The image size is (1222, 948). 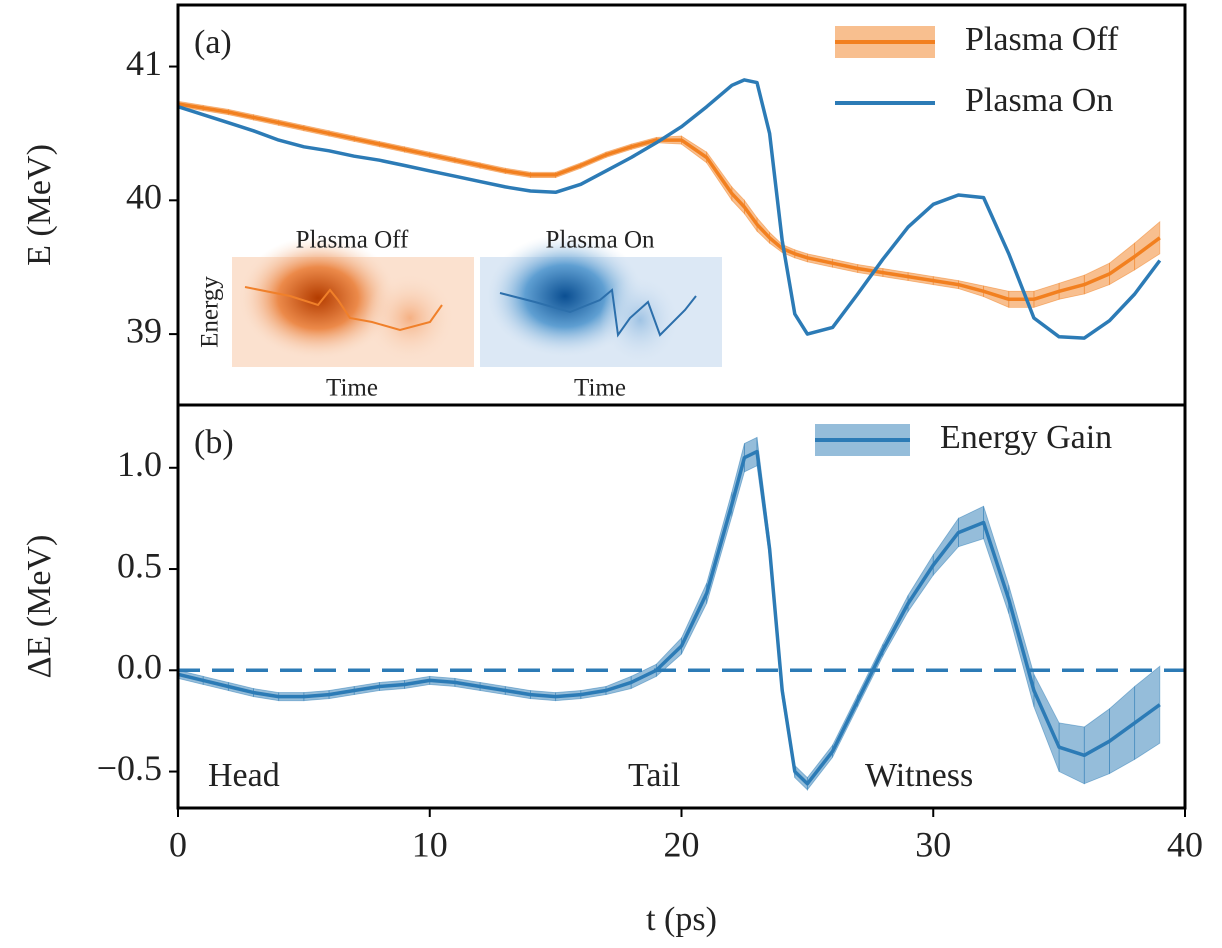 I want to click on error-band, so click(x=1096, y=746).